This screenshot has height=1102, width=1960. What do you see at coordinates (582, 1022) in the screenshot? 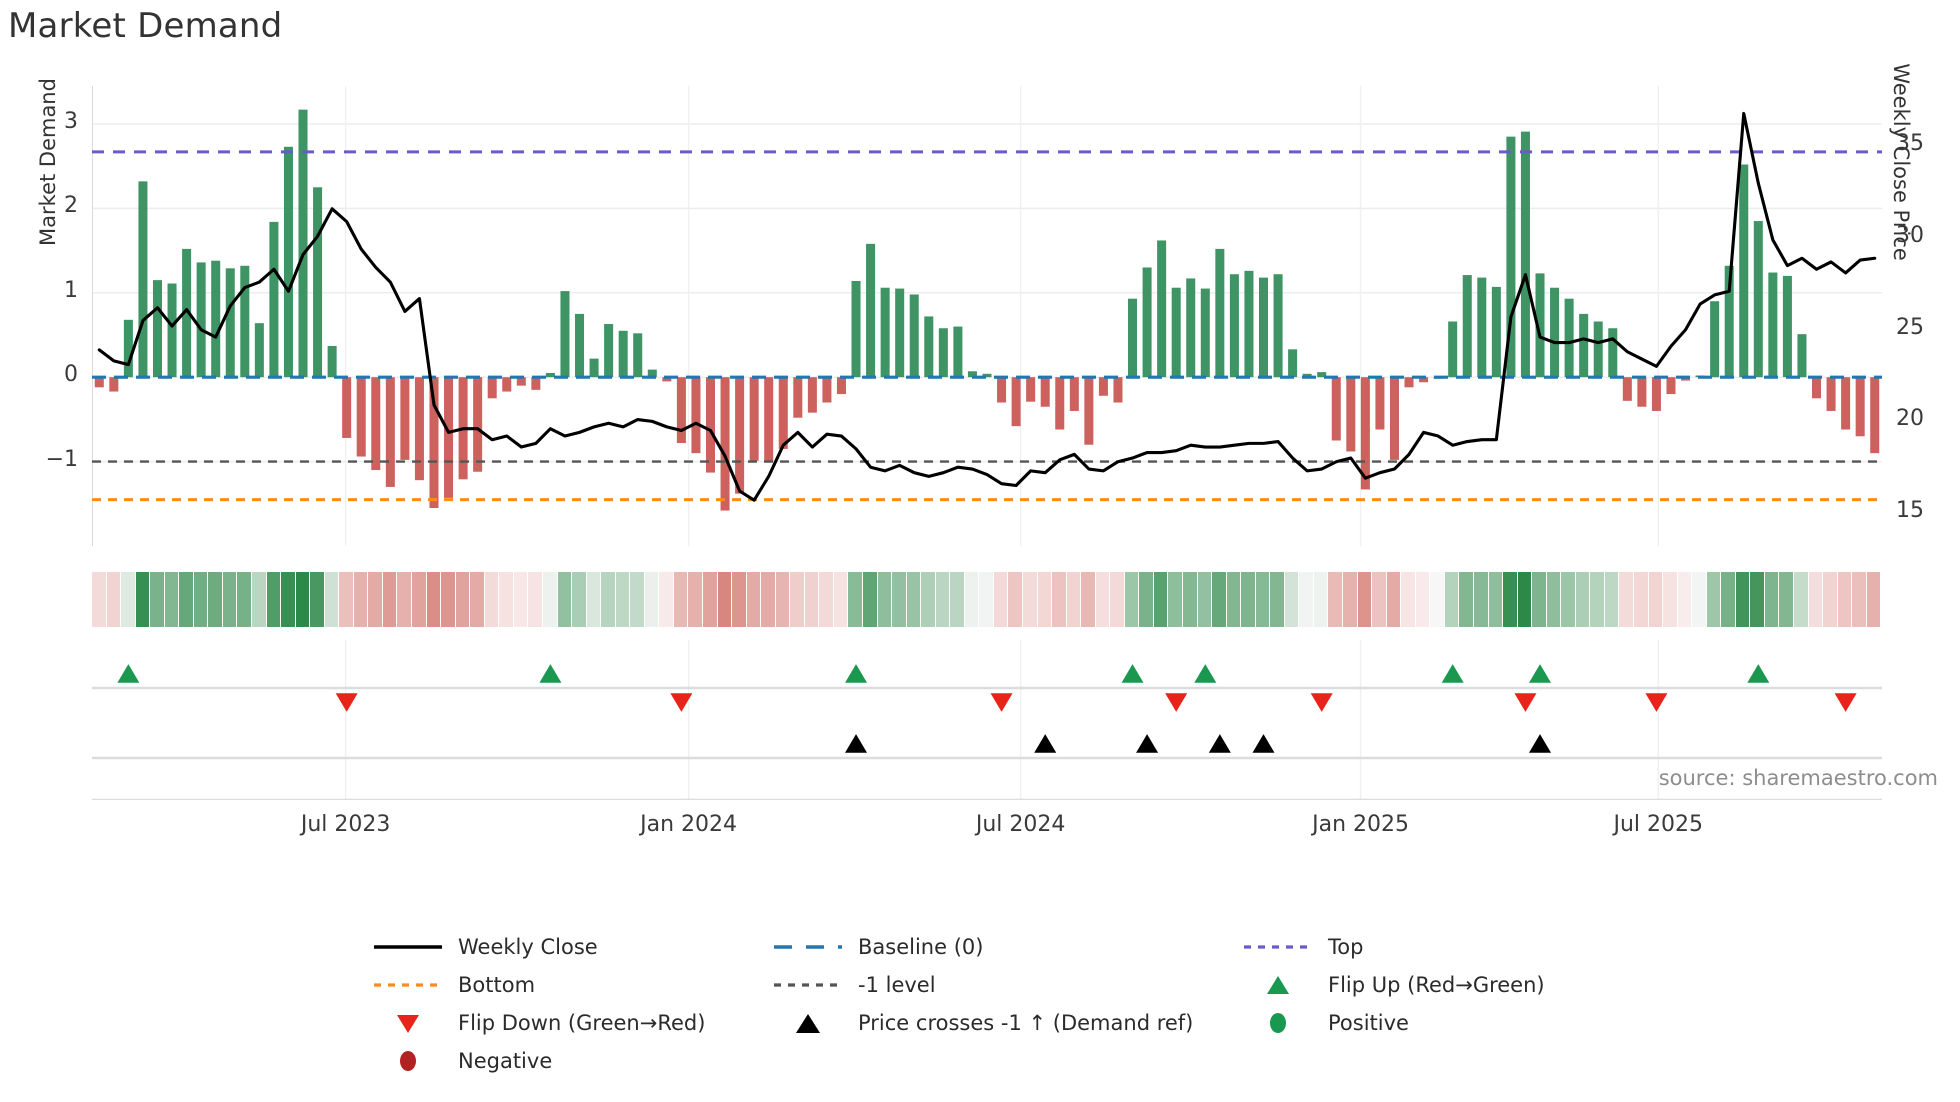
I see `legend-item-label: Flip Down (Green→Red)` at bounding box center [582, 1022].